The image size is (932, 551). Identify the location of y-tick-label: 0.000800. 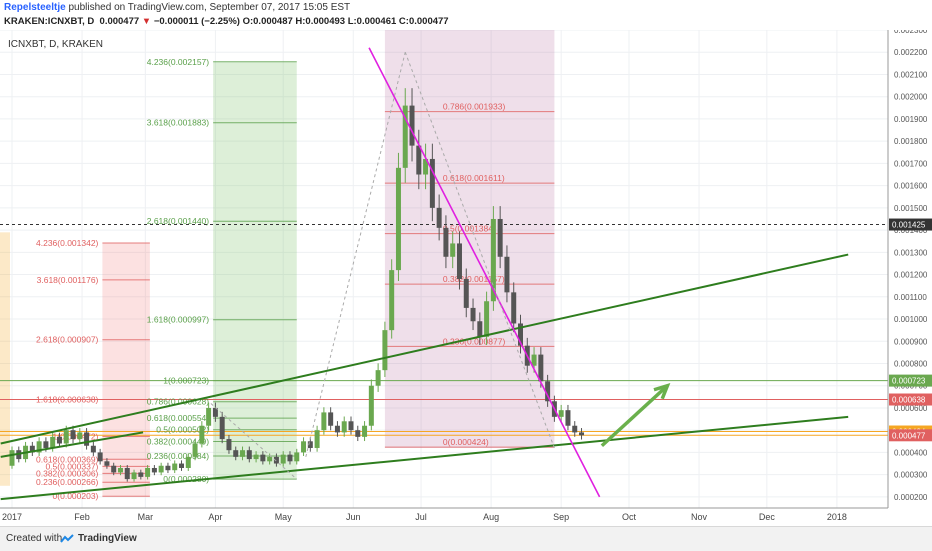
(911, 363).